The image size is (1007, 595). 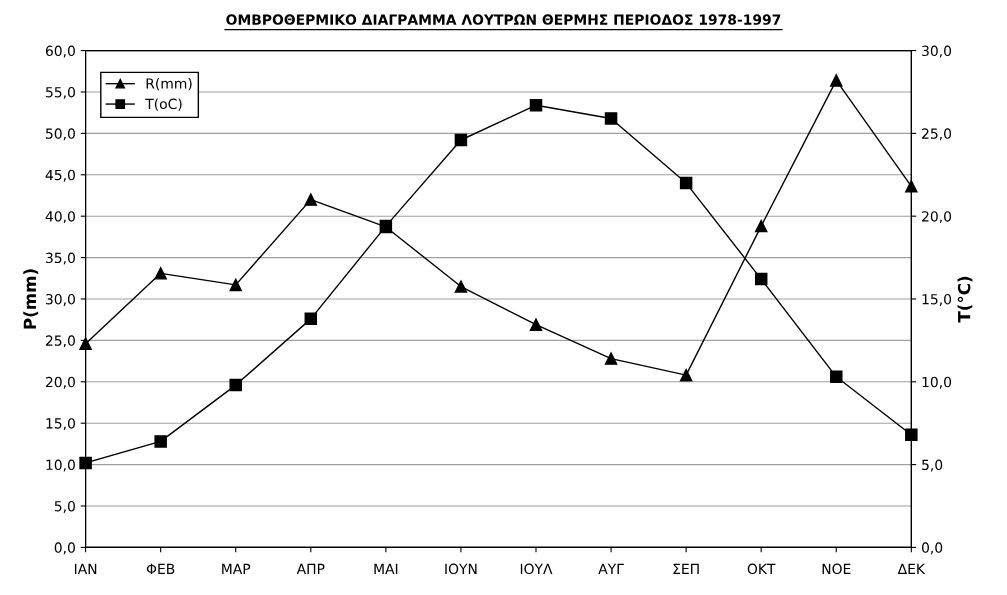 What do you see at coordinates (937, 51) in the screenshot?
I see `y2-tick-label: 30,0` at bounding box center [937, 51].